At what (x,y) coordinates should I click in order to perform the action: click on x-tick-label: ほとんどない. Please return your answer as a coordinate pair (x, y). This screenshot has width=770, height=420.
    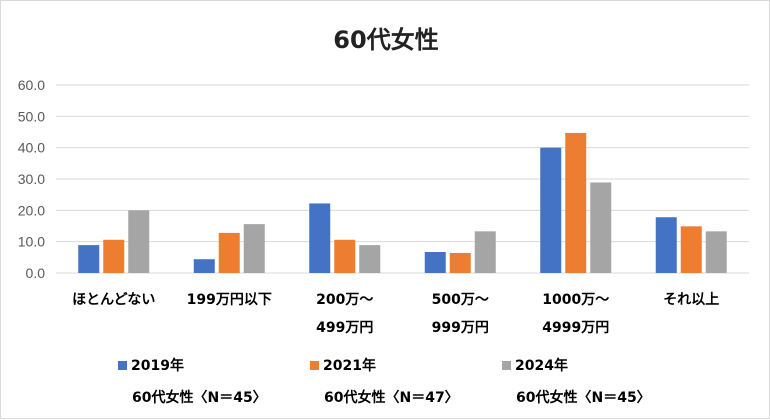
    Looking at the image, I should click on (113, 300).